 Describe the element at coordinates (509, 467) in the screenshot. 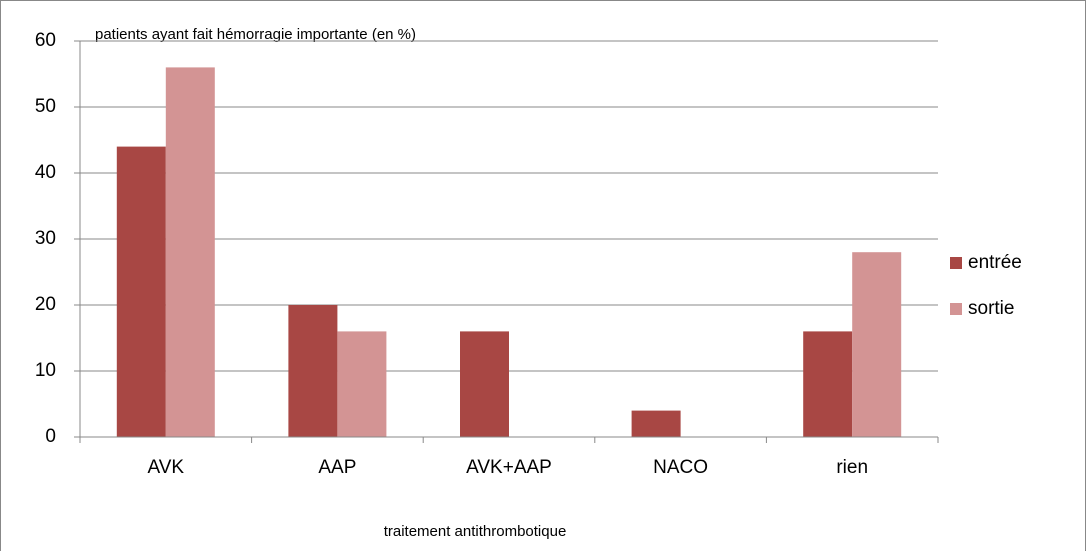

I see `x-tick-label: AVK+AAP` at that location.